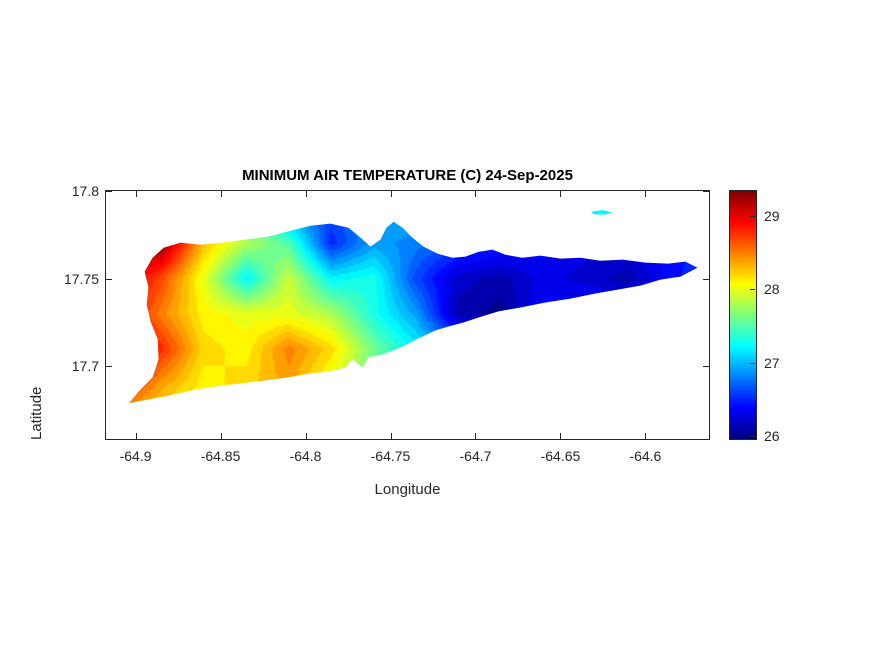 The width and height of the screenshot is (875, 656). Describe the element at coordinates (772, 289) in the screenshot. I see `colorbar-tick-label: 28` at that location.